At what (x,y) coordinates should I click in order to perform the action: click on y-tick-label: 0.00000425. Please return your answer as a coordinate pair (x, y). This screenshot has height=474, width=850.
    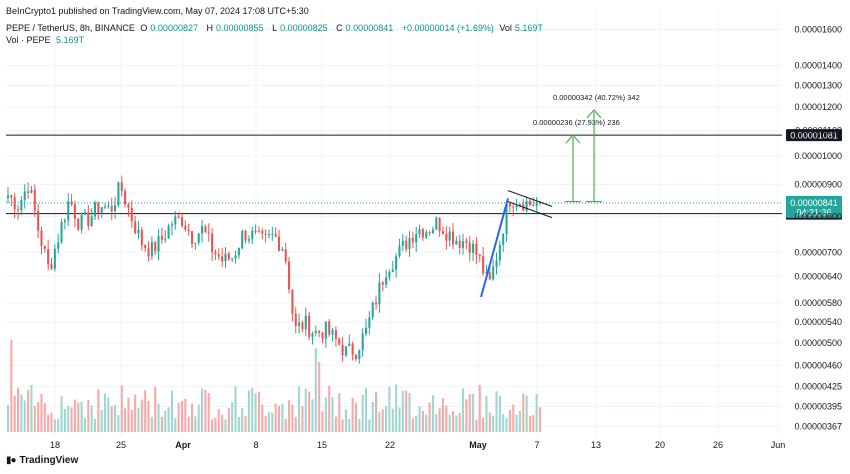
    Looking at the image, I should click on (818, 387).